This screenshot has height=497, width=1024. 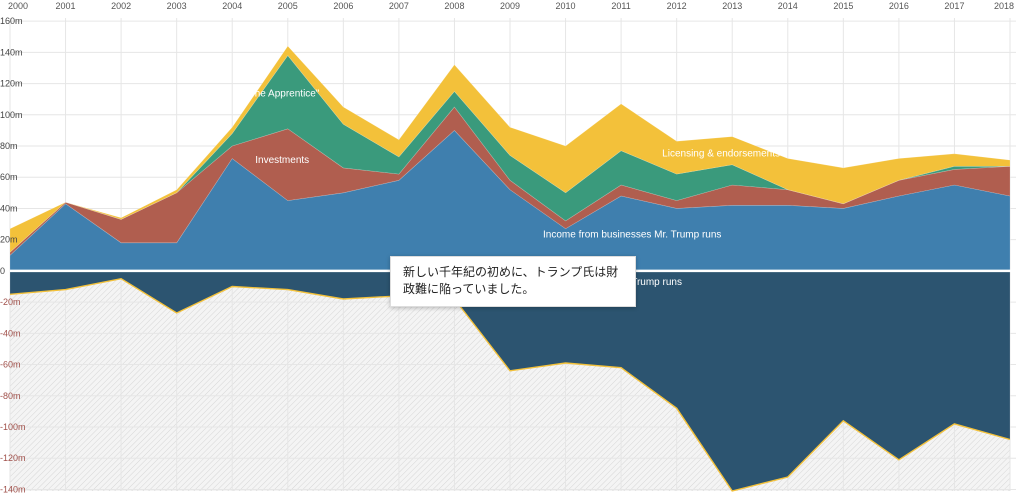 I want to click on year-label: 2005, so click(x=288, y=6).